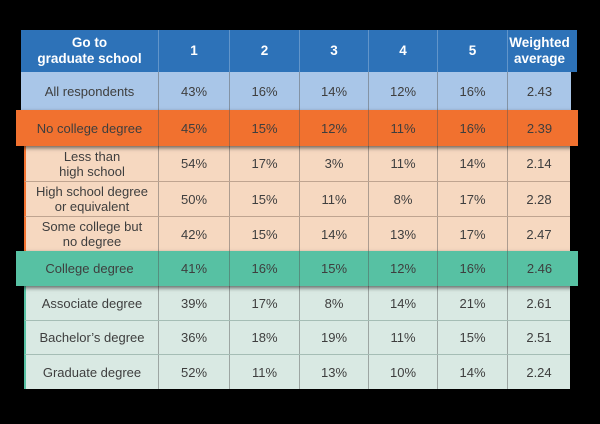 This screenshot has height=424, width=600. What do you see at coordinates (193, 303) in the screenshot?
I see `value-cell: 39%` at bounding box center [193, 303].